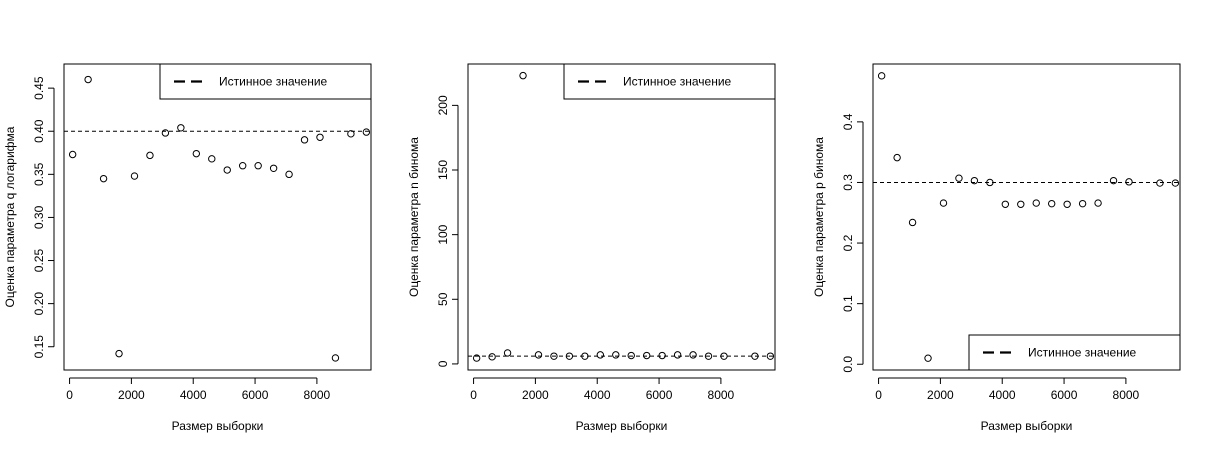 Image resolution: width=1213 pixels, height=456 pixels. What do you see at coordinates (848, 364) in the screenshot?
I see `y-tick-label: 0.0` at bounding box center [848, 364].